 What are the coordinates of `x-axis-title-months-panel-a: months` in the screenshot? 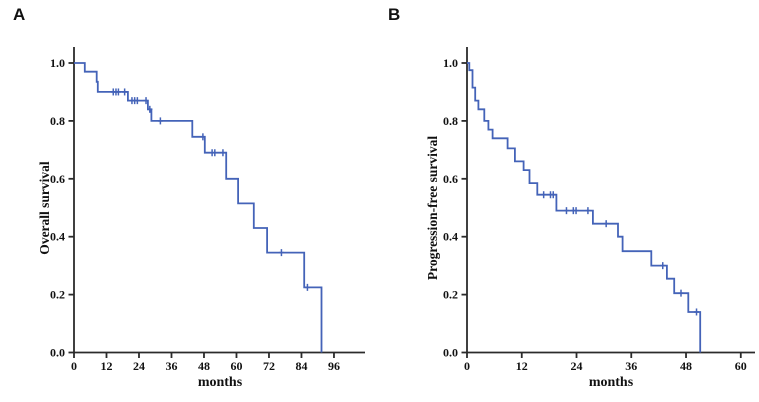 It's located at (220, 382).